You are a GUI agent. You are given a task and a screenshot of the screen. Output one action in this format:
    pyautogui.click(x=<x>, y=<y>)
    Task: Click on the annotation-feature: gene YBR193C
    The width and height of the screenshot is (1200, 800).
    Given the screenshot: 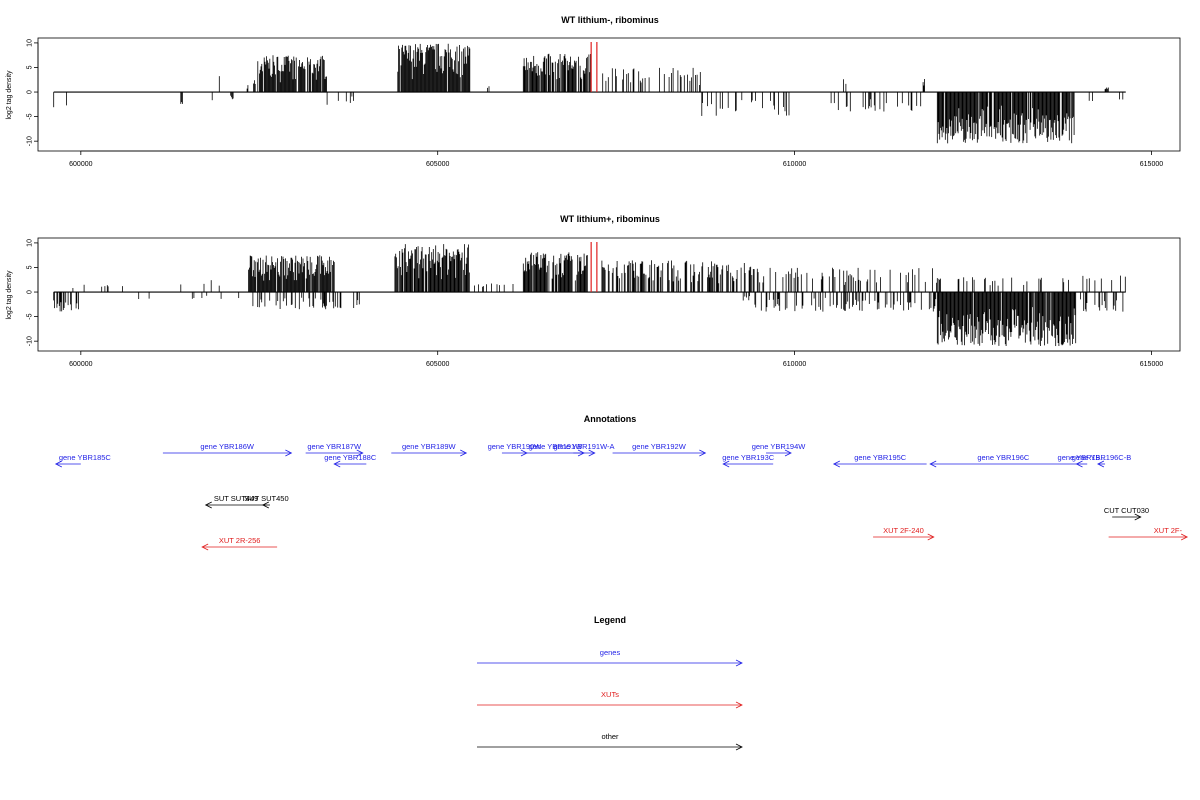 What is the action you would take?
    pyautogui.click(x=748, y=460)
    